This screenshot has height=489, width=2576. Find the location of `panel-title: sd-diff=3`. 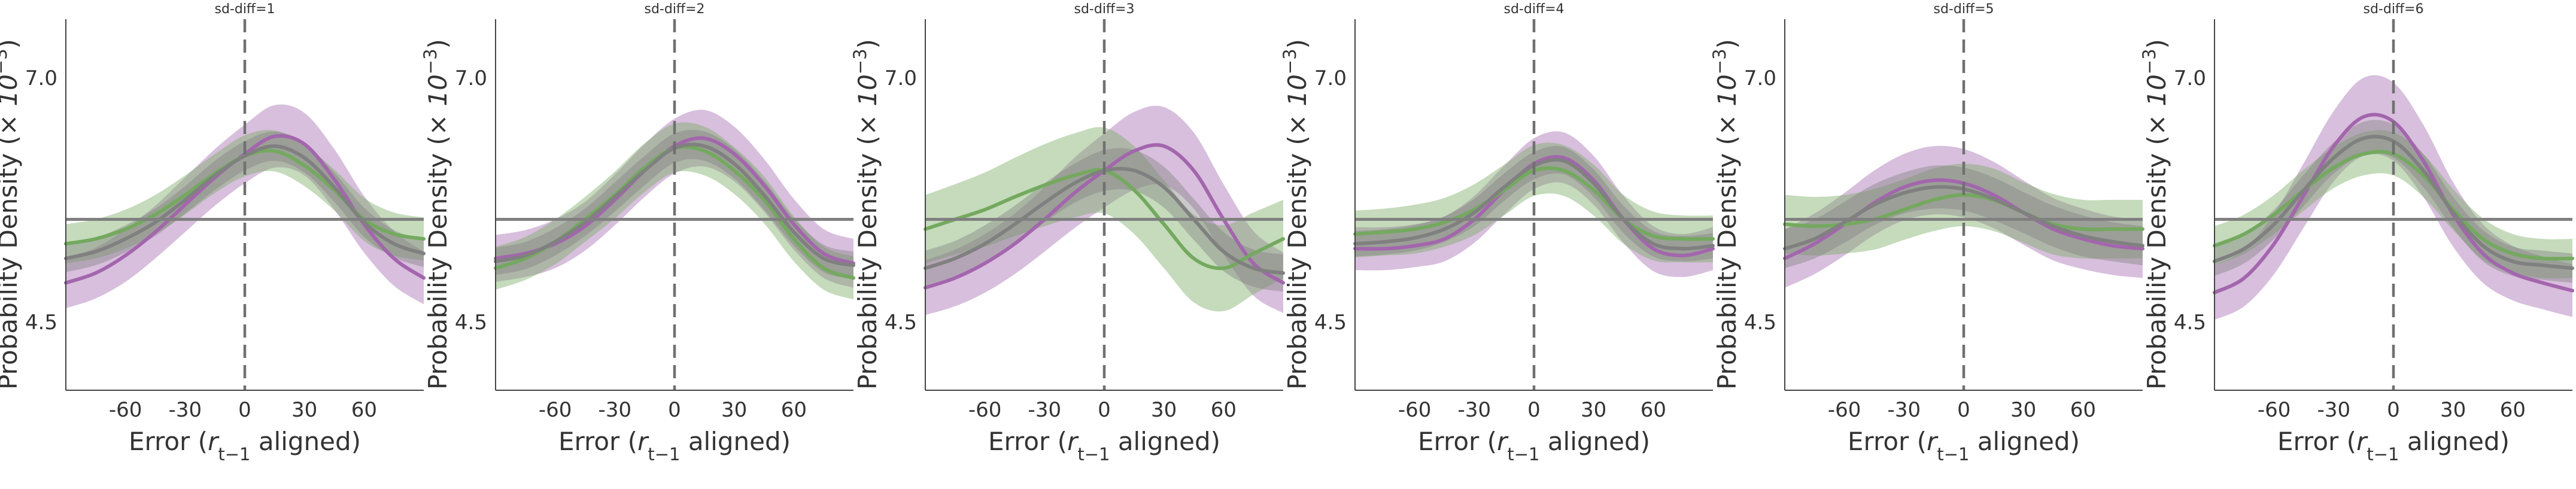

panel-title: sd-diff=3 is located at coordinates (1104, 9).